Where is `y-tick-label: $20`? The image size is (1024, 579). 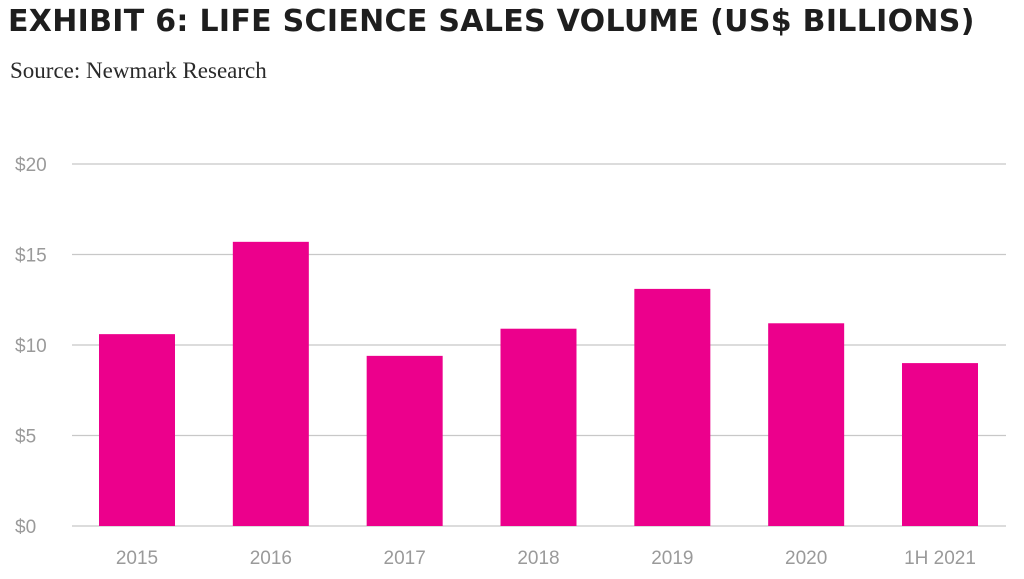
y-tick-label: $20 is located at coordinates (31, 165).